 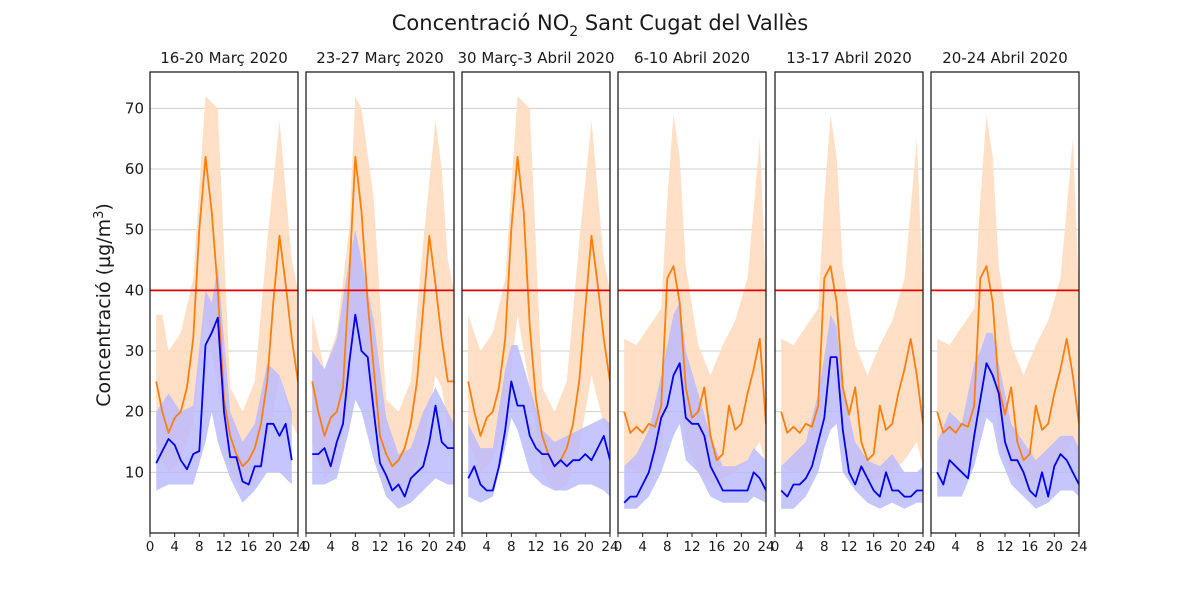 What do you see at coordinates (134, 472) in the screenshot?
I see `y-tick-label: 10` at bounding box center [134, 472].